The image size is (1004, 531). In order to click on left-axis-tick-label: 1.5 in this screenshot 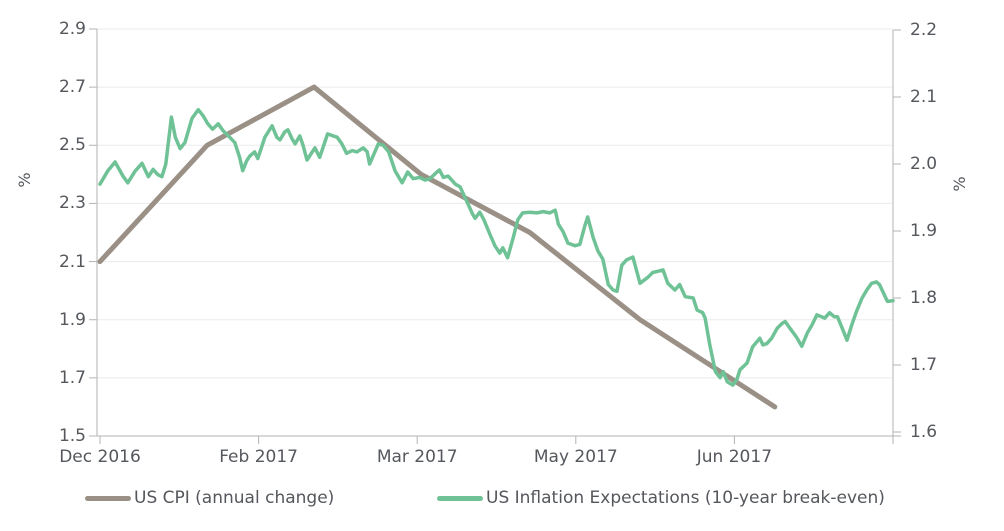, I will do `click(72, 436)`.